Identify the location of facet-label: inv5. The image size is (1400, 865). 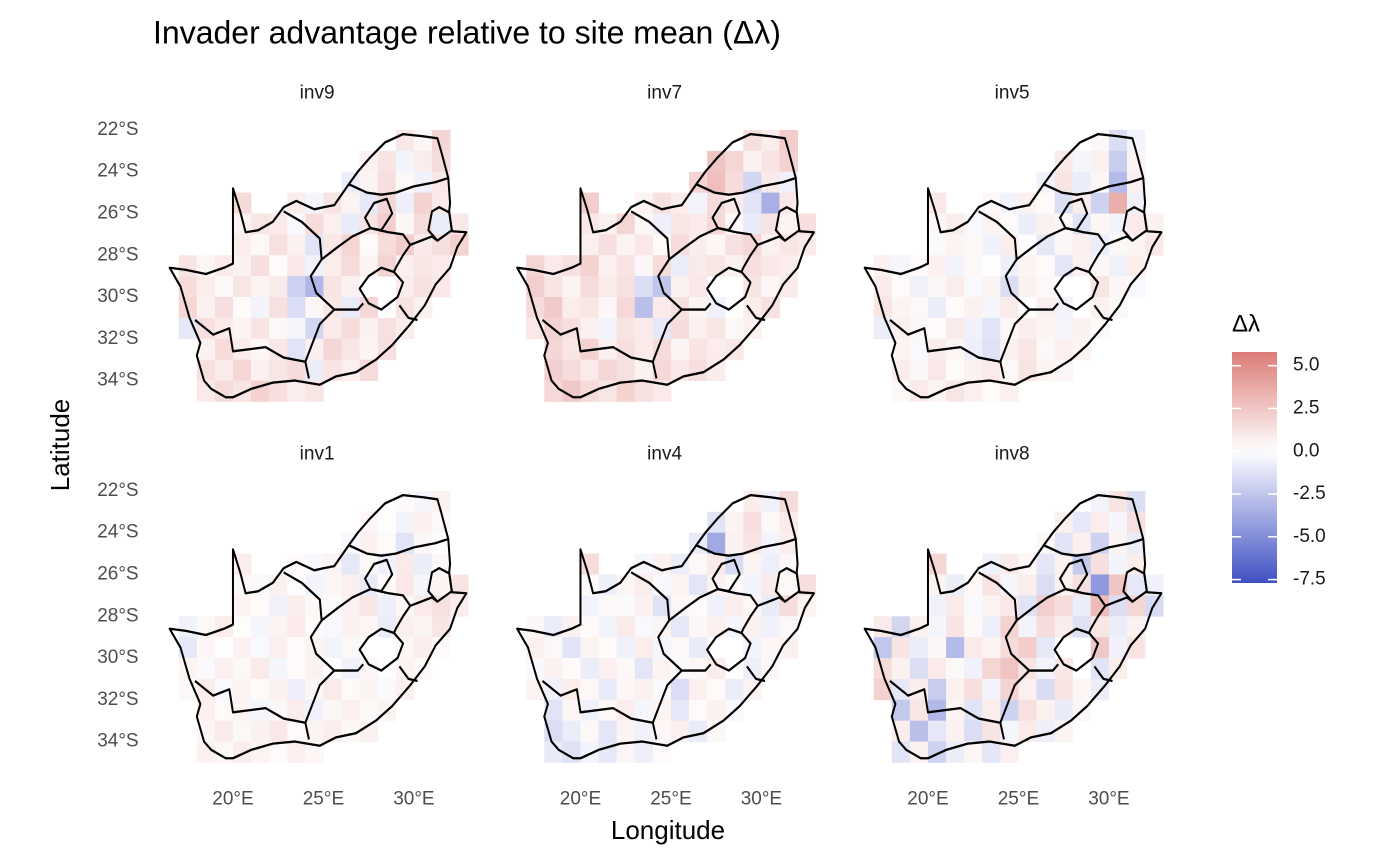
(1012, 93).